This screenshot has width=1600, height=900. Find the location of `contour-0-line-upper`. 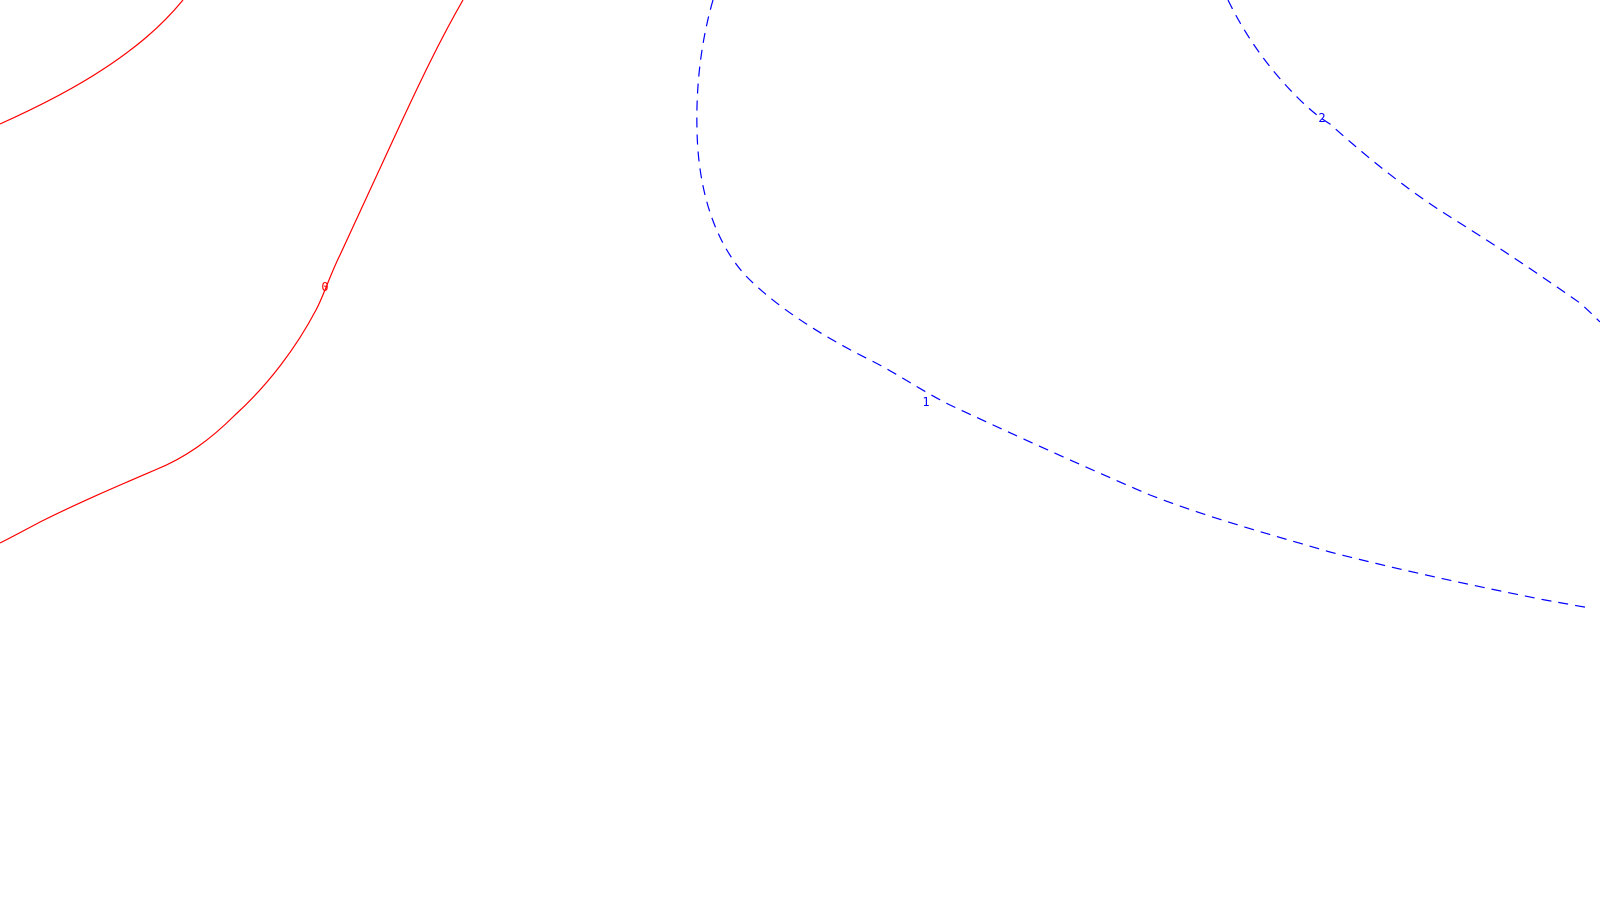

contour-0-line-upper is located at coordinates (92, 62).